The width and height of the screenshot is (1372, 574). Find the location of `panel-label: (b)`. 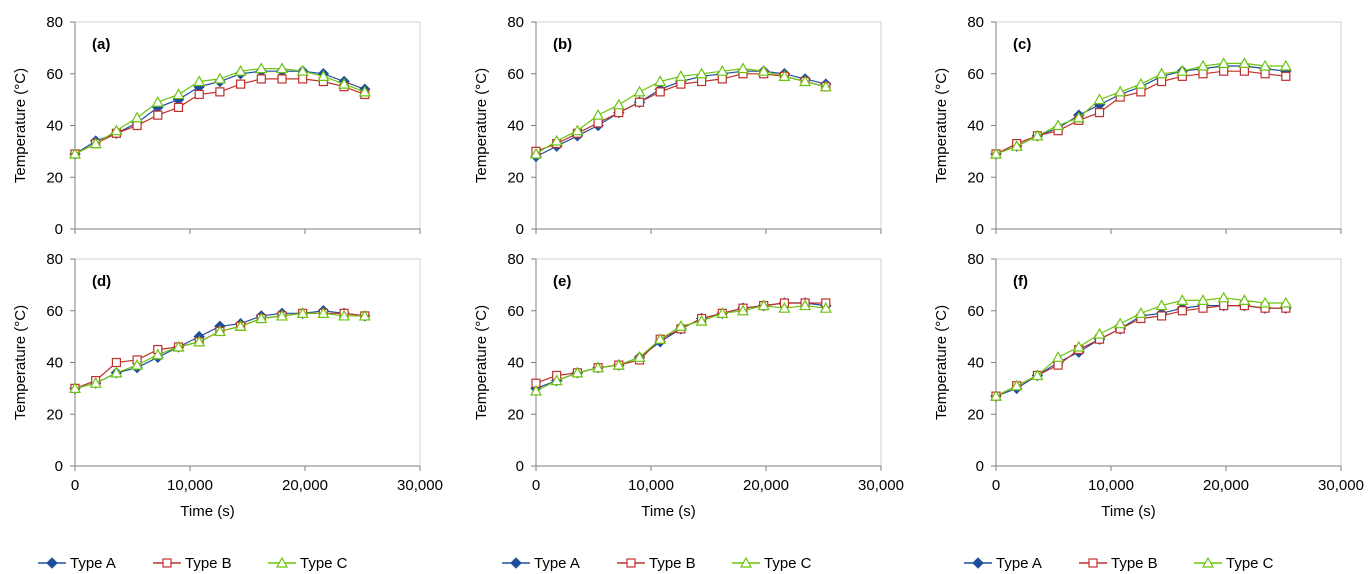

panel-label: (b) is located at coordinates (562, 44).